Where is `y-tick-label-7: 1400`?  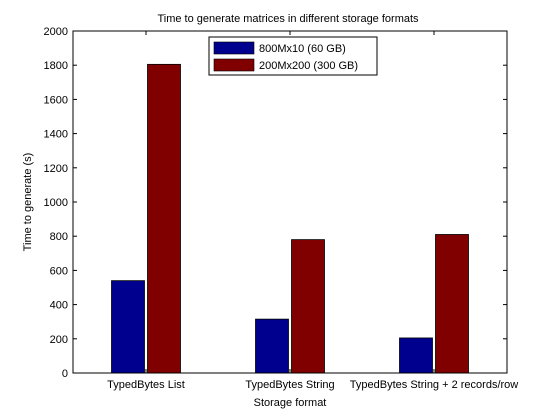
y-tick-label-7: 1400 is located at coordinates (56, 135).